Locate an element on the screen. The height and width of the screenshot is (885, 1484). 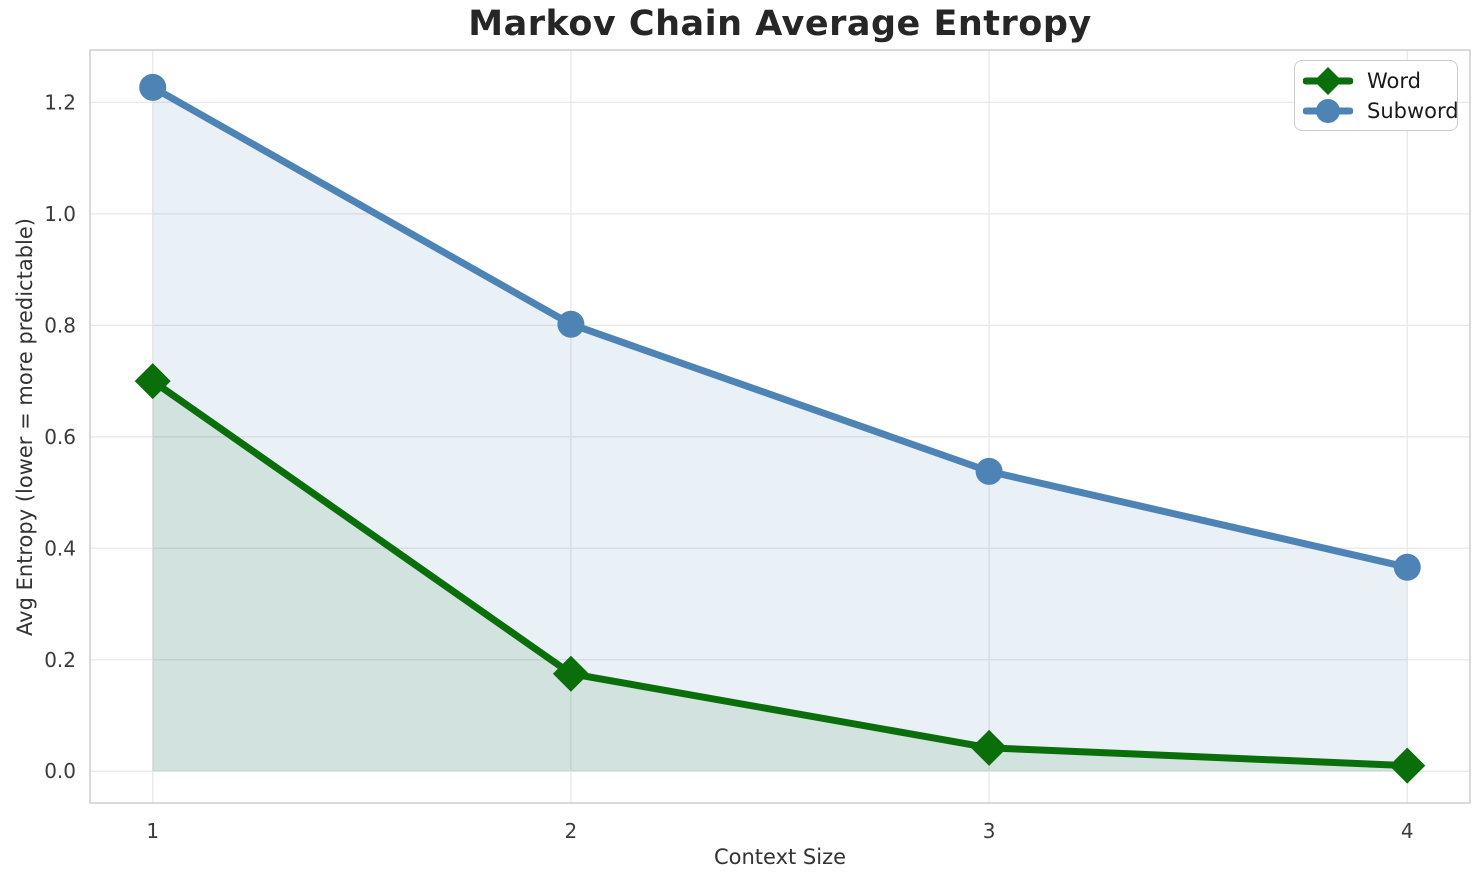
legend-item-word: Word is located at coordinates (1376, 81).